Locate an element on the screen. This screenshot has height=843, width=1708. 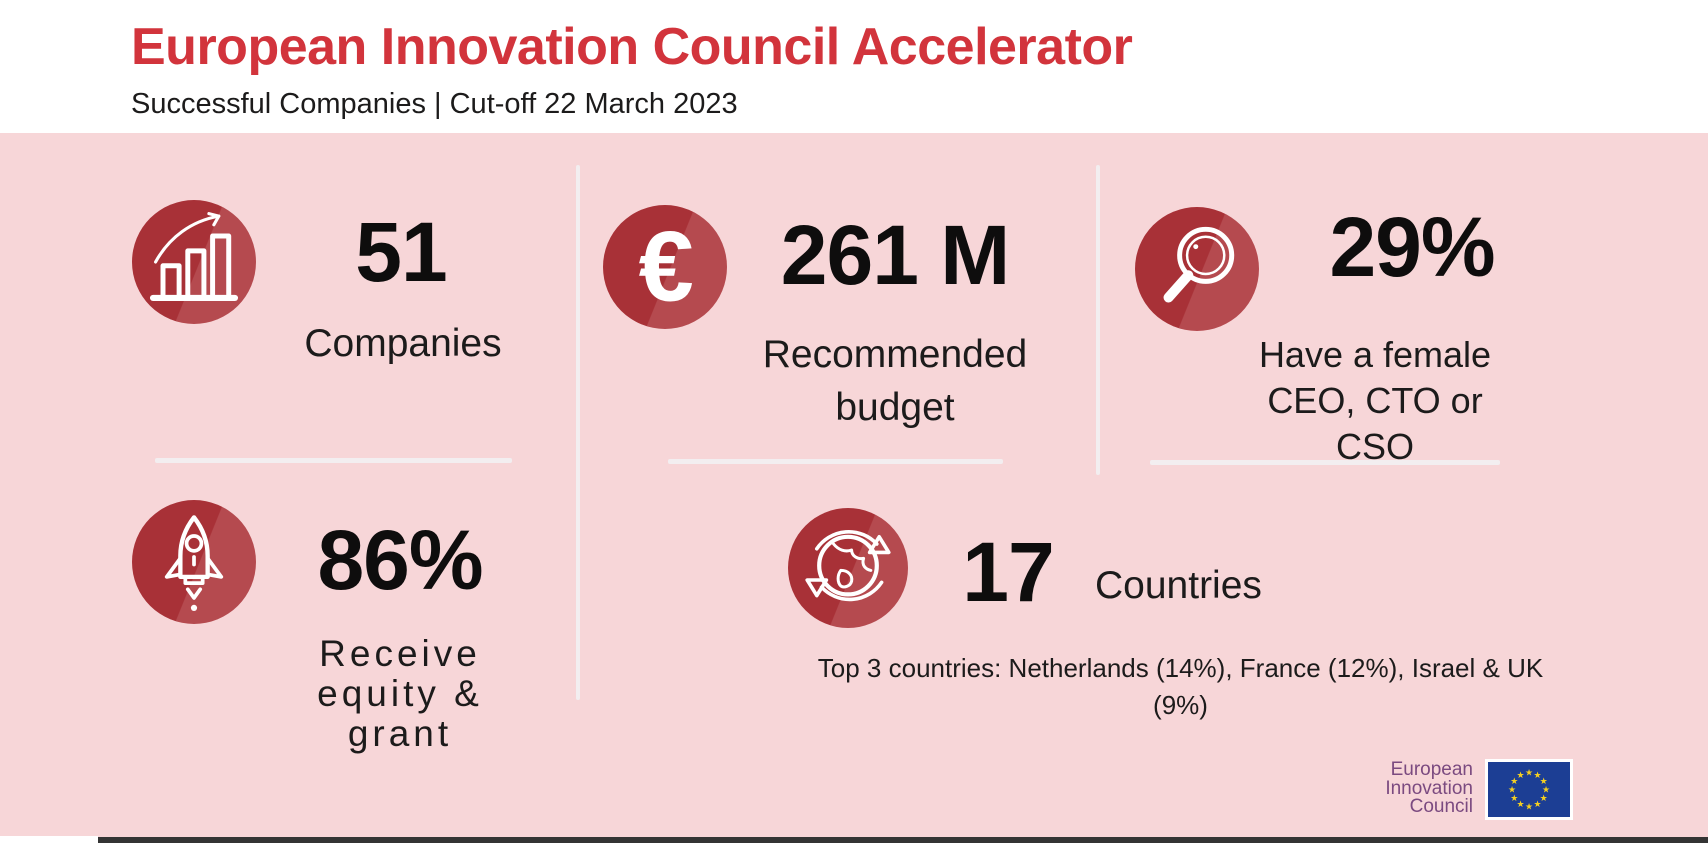
stat-label-budget: Recommended budget is located at coordinates (895, 381).